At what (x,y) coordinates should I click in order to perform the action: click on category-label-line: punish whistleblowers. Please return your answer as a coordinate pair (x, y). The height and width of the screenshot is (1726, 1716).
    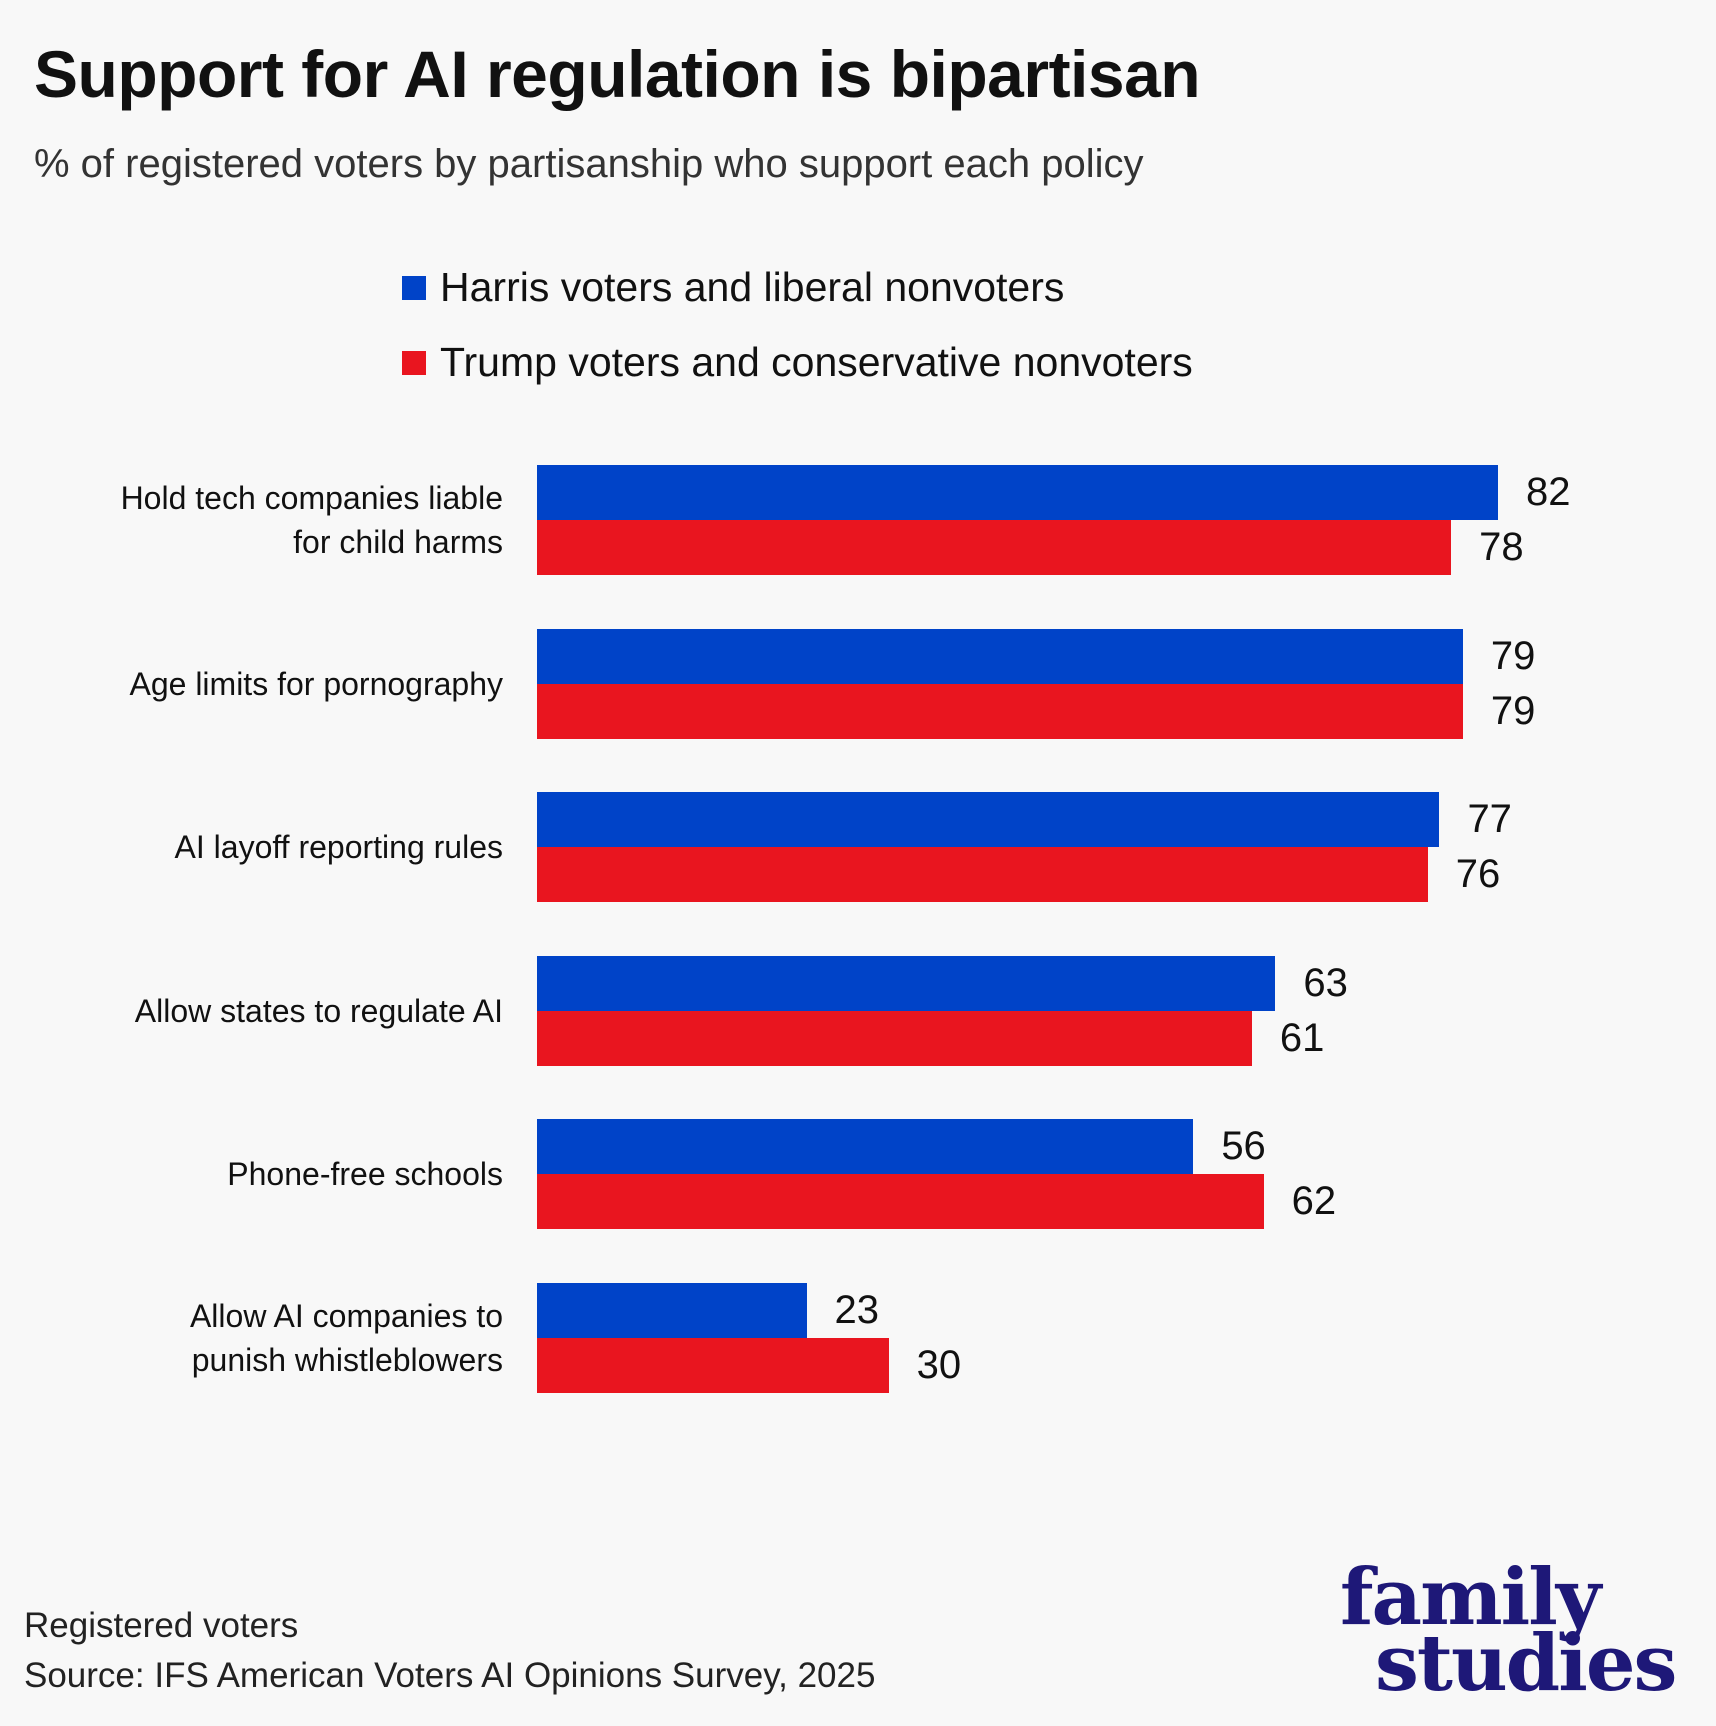
    Looking at the image, I should click on (347, 1360).